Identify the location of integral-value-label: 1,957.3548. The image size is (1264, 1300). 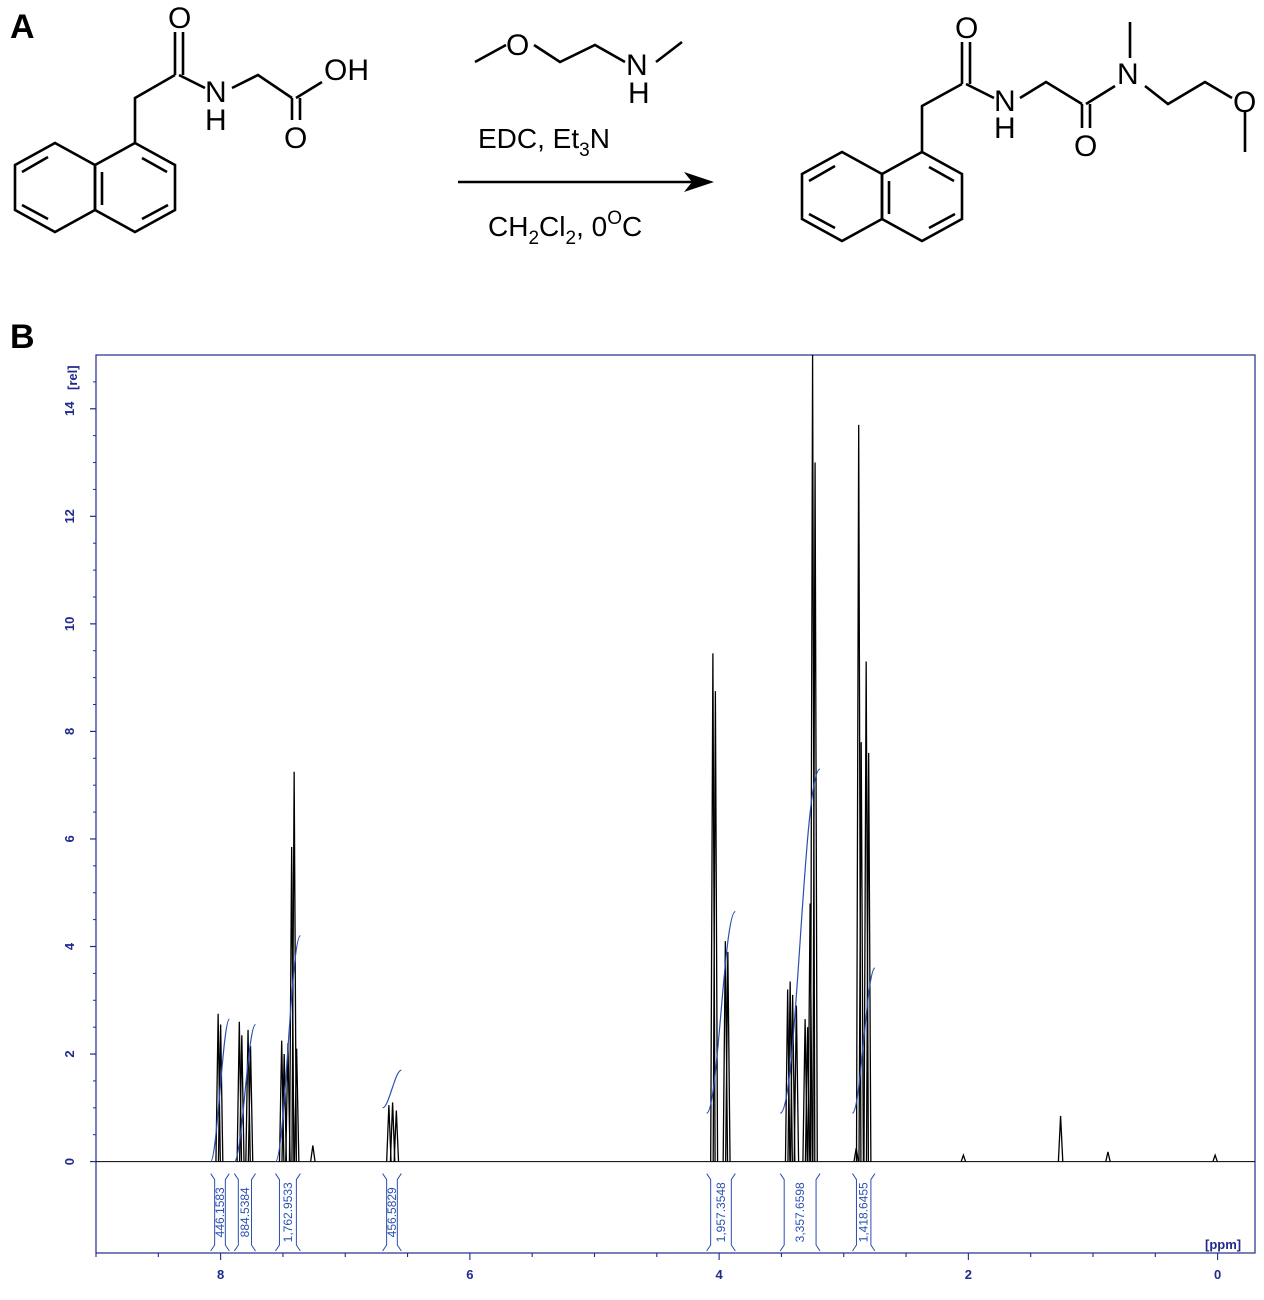
(721, 1212).